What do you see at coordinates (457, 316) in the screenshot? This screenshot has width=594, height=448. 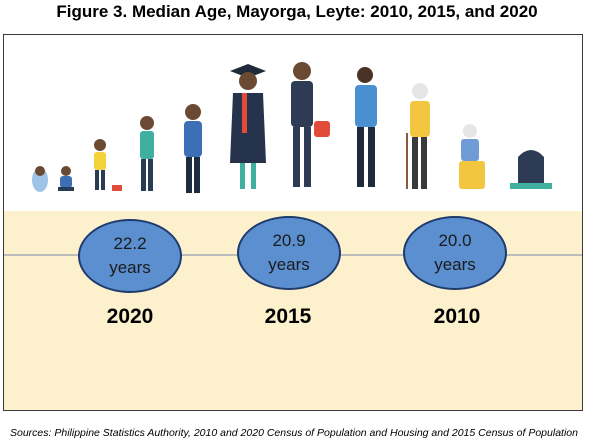 I see `year-label-2010: 2010` at bounding box center [457, 316].